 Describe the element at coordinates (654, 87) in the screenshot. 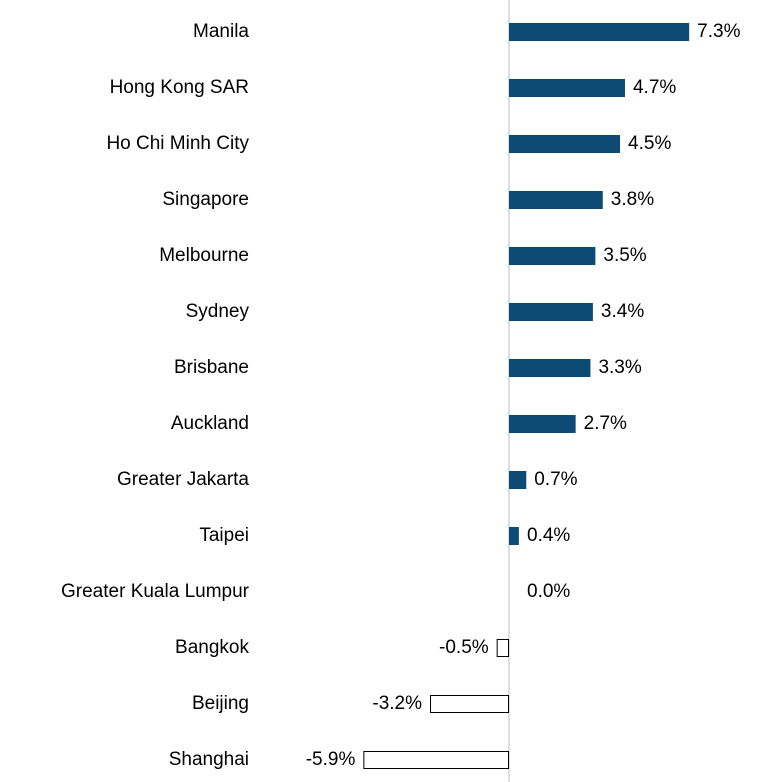

I see `value-label: 4.7%` at that location.